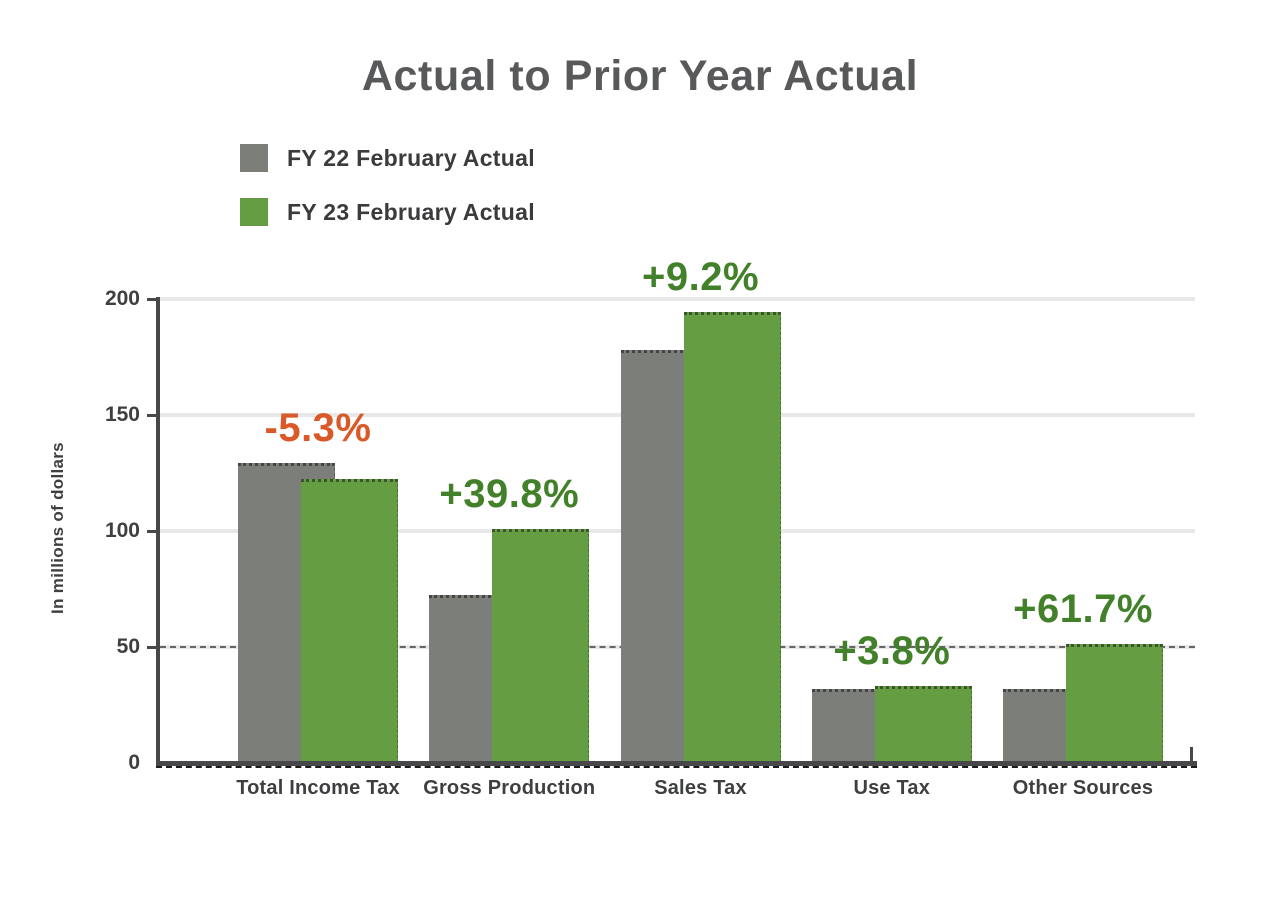  Describe the element at coordinates (411, 211) in the screenshot. I see `legend-label-fy23: FY 23 February Actual` at that location.